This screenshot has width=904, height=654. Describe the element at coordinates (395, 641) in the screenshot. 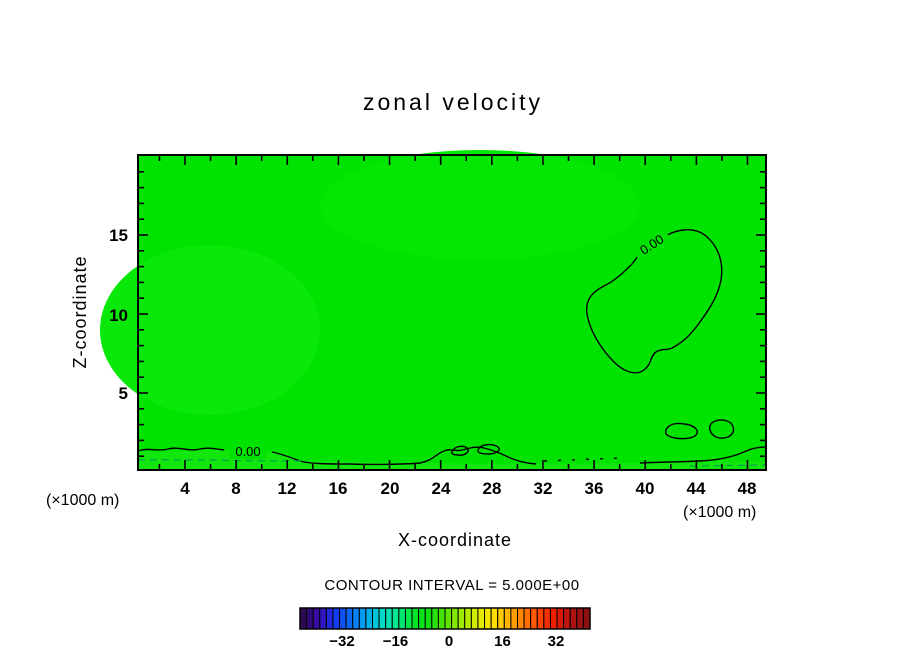

I see `colorbar-label: −16` at that location.